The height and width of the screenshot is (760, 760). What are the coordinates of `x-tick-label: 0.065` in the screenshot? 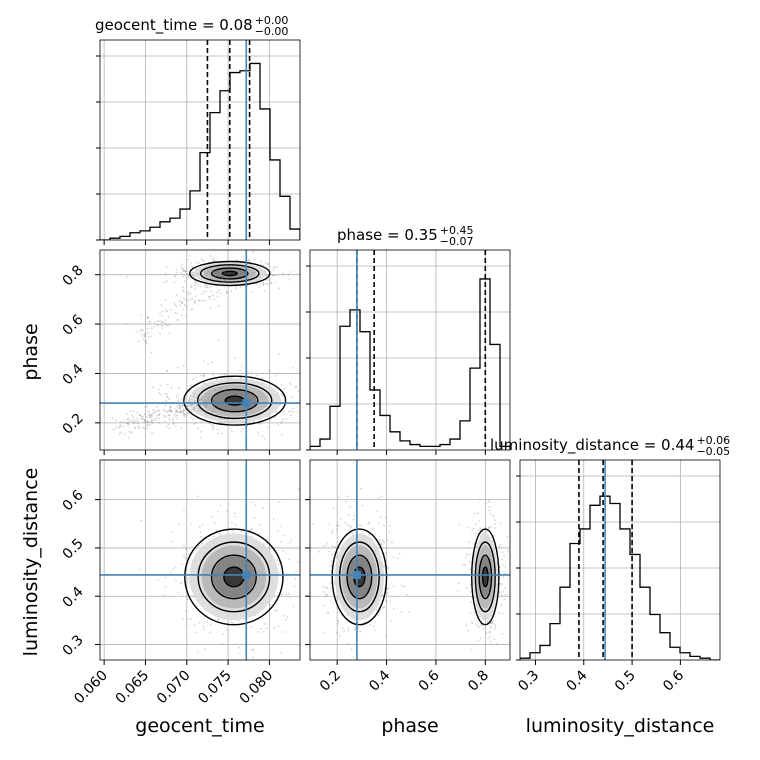 It's located at (133, 688).